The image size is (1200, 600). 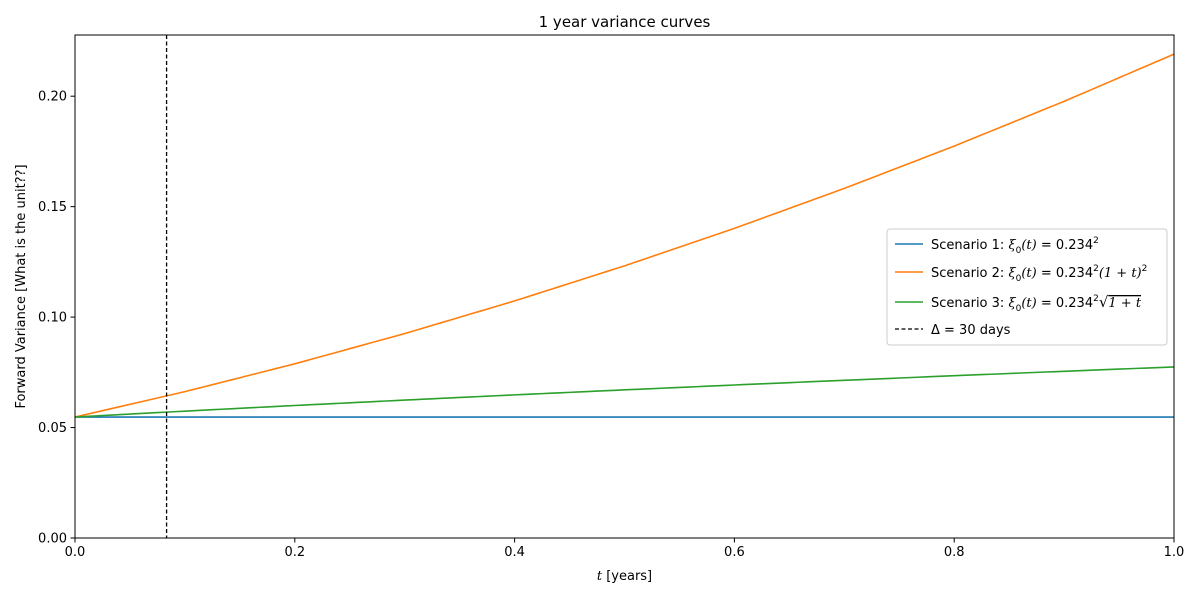 I want to click on y-tick-label: 0.15, so click(x=52, y=207).